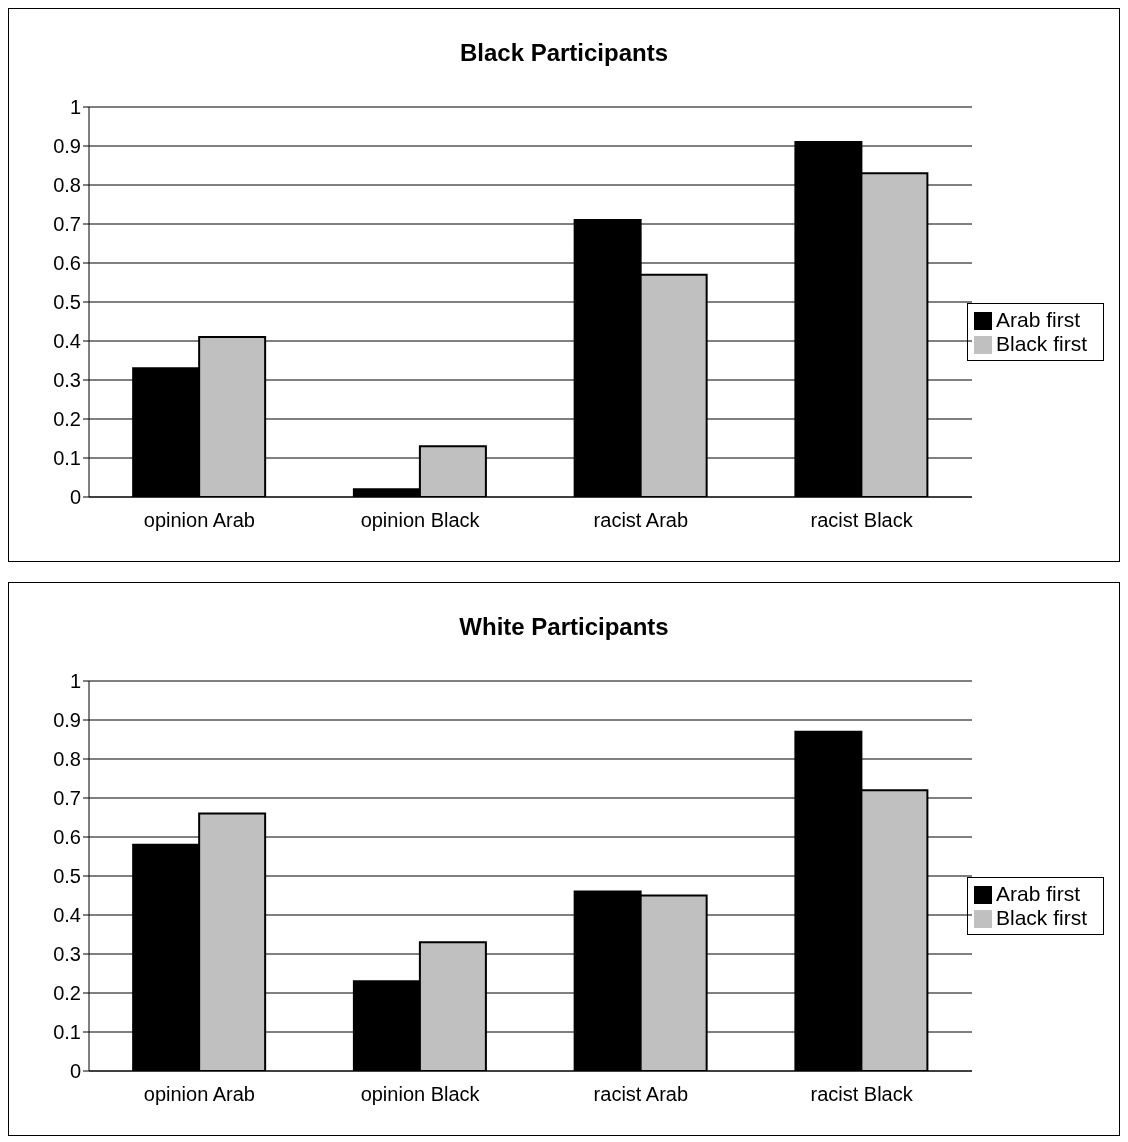 The image size is (1128, 1142). I want to click on chart-title: White Participants, so click(564, 627).